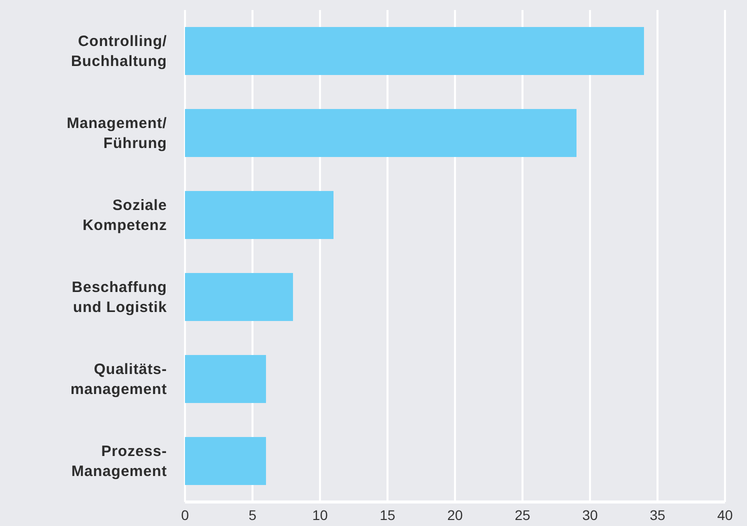 Image resolution: width=747 pixels, height=526 pixels. Describe the element at coordinates (455, 514) in the screenshot. I see `x-tick-label: 20` at that location.